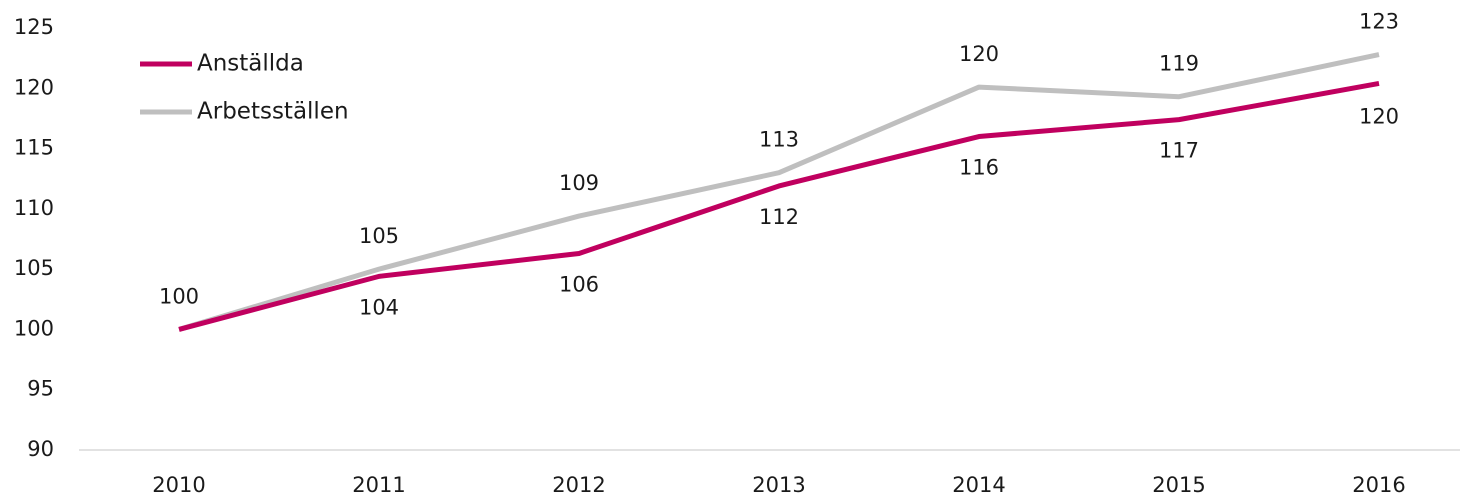 Image resolution: width=1473 pixels, height=494 pixels. Describe the element at coordinates (34, 328) in the screenshot. I see `y-tick-label: 100` at that location.